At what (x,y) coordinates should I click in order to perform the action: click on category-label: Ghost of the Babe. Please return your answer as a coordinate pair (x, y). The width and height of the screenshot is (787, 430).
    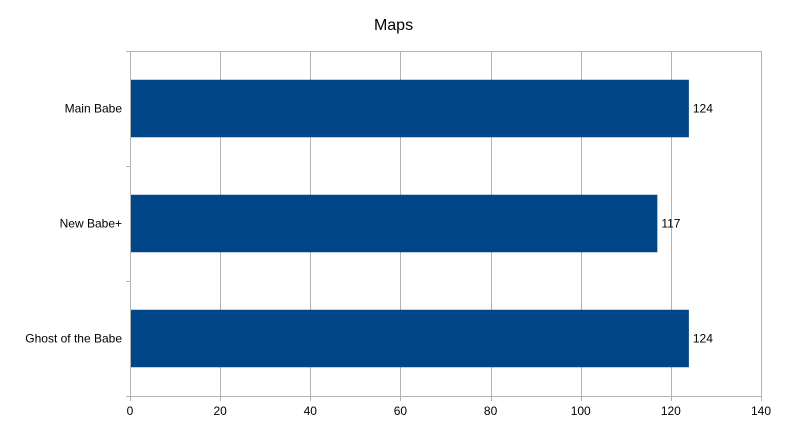
    Looking at the image, I should click on (73, 339).